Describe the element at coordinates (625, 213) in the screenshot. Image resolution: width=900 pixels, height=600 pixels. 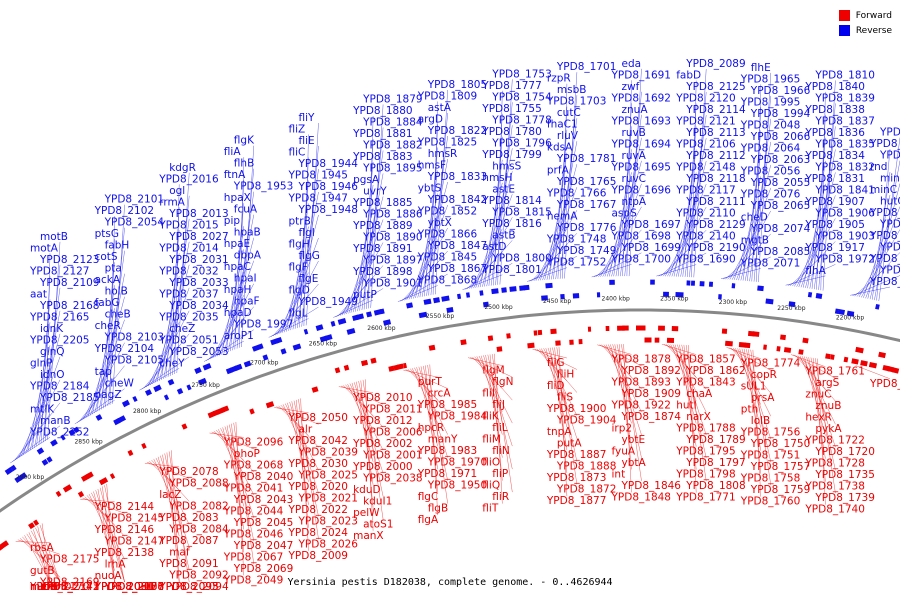
I see `reverse-gene-label: aspS` at that location.